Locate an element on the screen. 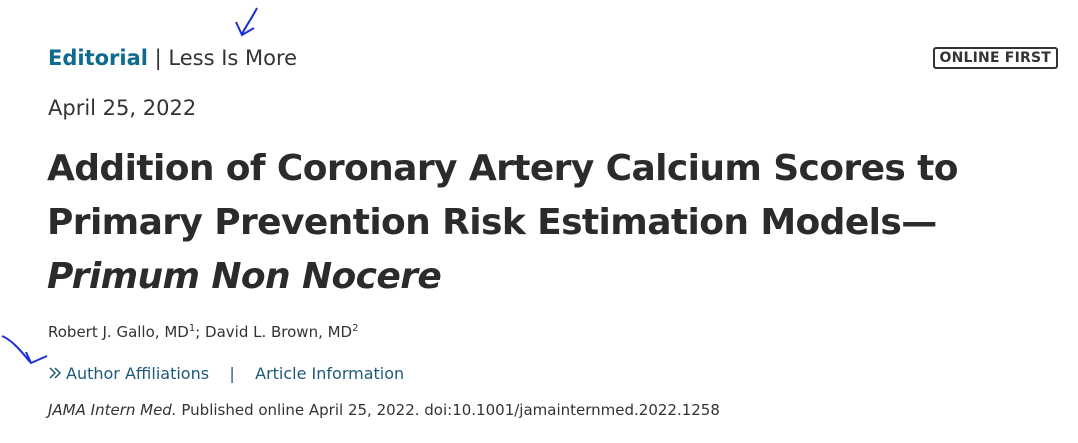 This screenshot has width=1078, height=443. date: April 25, 2022 is located at coordinates (122, 108).